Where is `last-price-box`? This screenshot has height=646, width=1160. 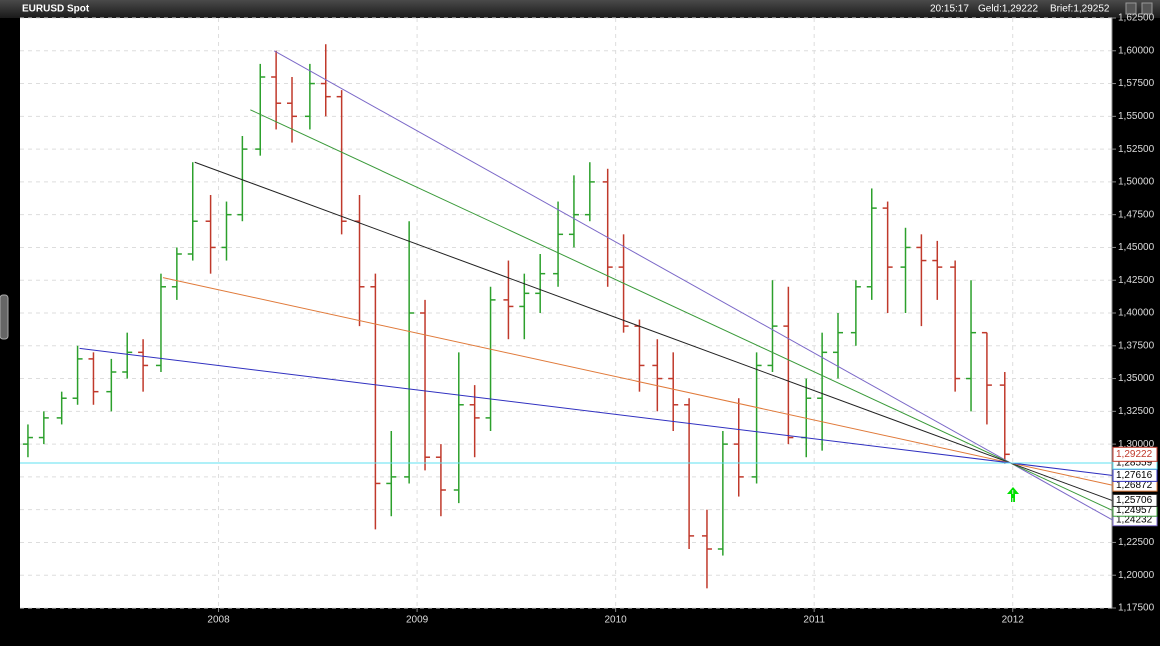
last-price-box is located at coordinates (1135, 454).